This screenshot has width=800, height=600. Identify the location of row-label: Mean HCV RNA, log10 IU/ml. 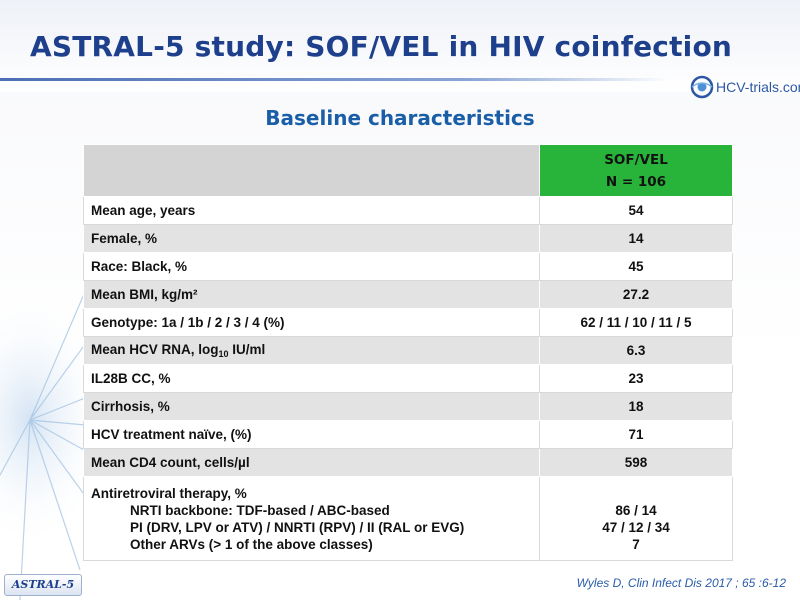
(311, 350).